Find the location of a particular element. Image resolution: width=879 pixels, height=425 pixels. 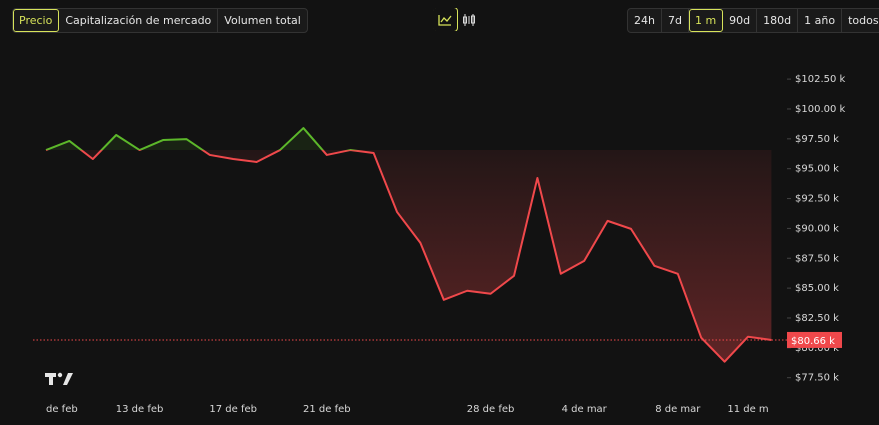

line-icon is located at coordinates (445, 19).